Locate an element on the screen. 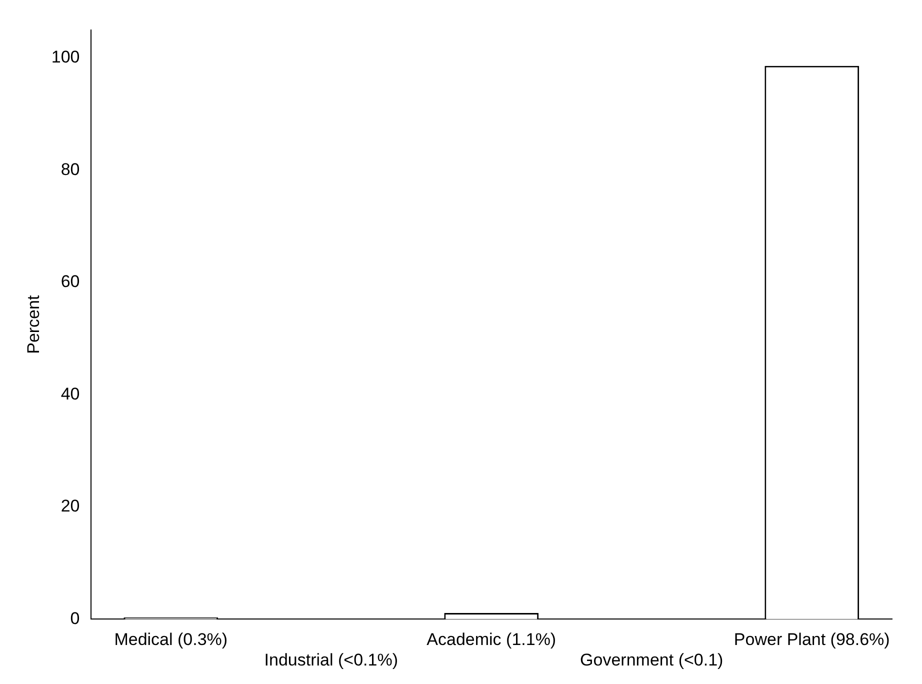 The image size is (922, 684). y-tick-label: 80 is located at coordinates (70, 169).